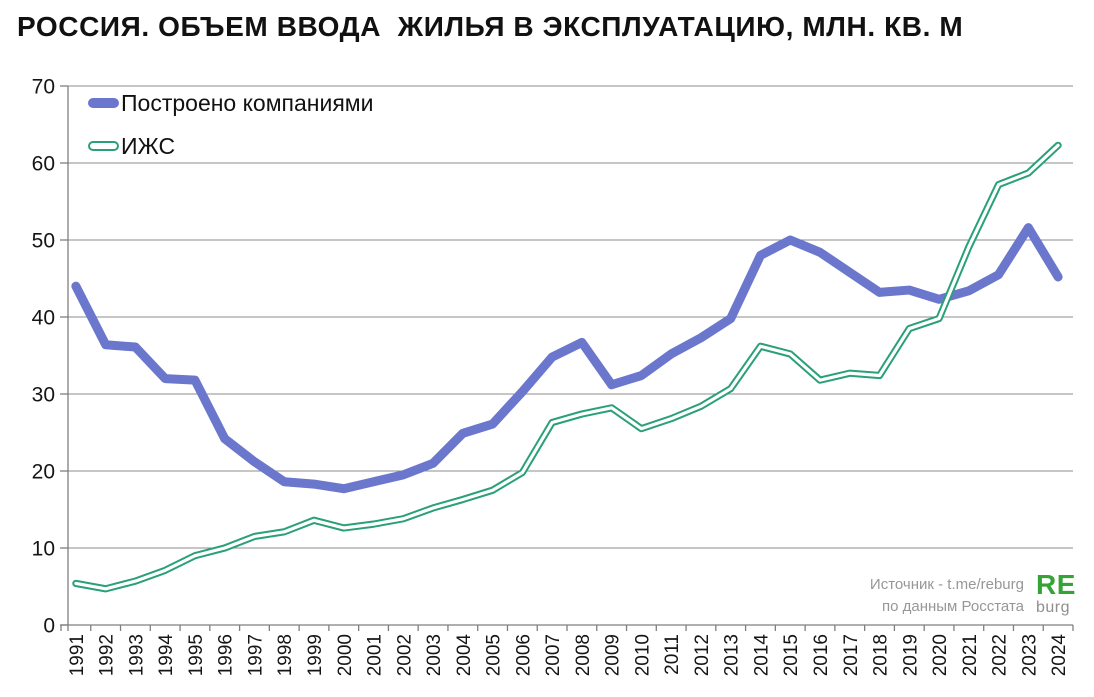  Describe the element at coordinates (732, 655) in the screenshot. I see `x-axis-label: 2013` at that location.